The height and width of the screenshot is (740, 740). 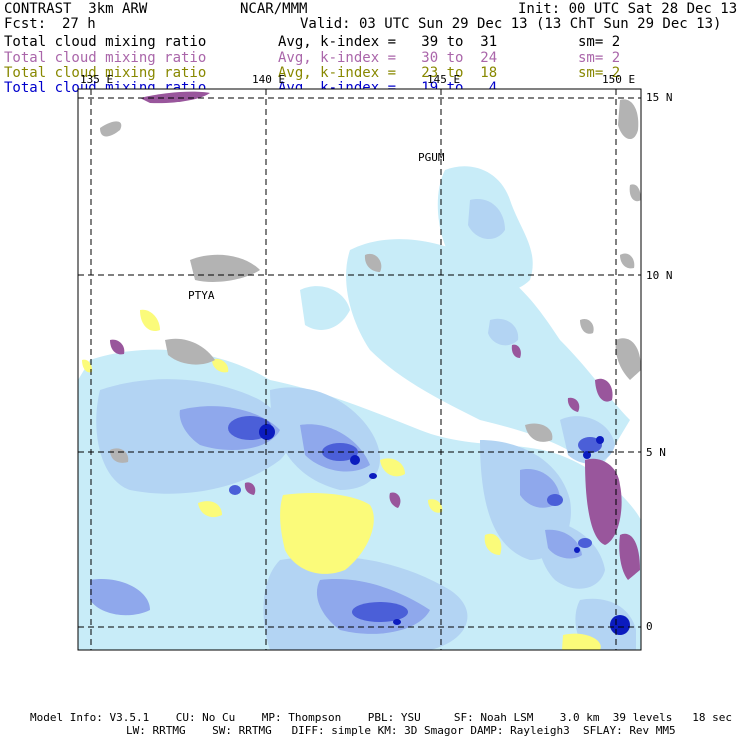 I want to click on init-time: Init: 00 UTC Sat 28 Dec 13, so click(x=628, y=9).